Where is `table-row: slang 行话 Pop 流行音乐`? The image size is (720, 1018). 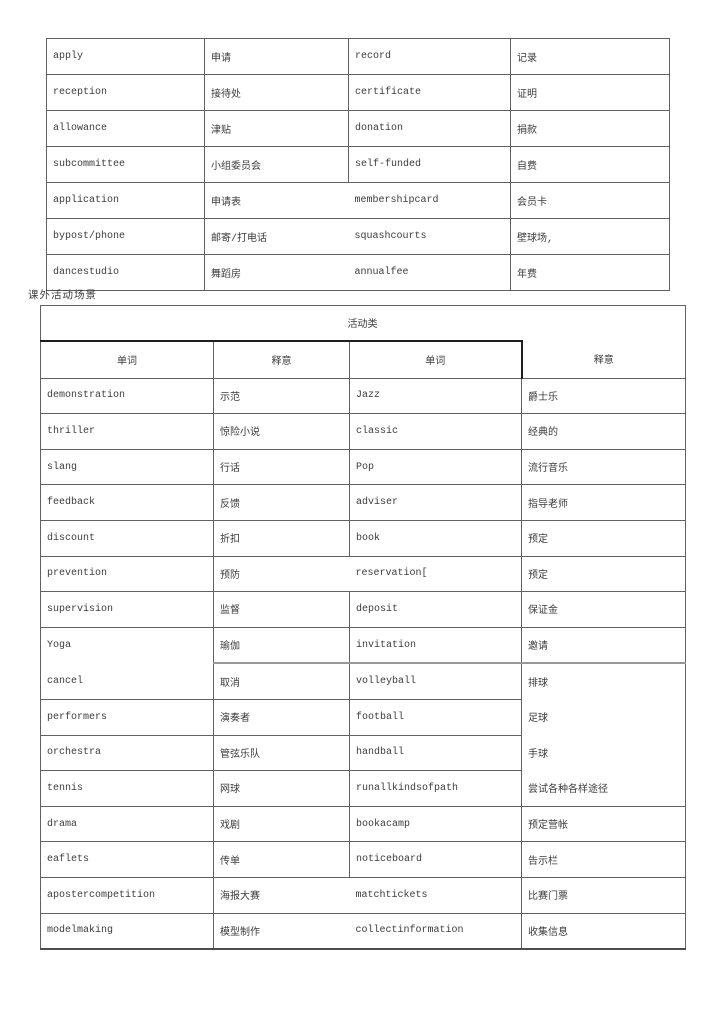
table-row: slang 行话 Pop 流行音乐 is located at coordinates (363, 467).